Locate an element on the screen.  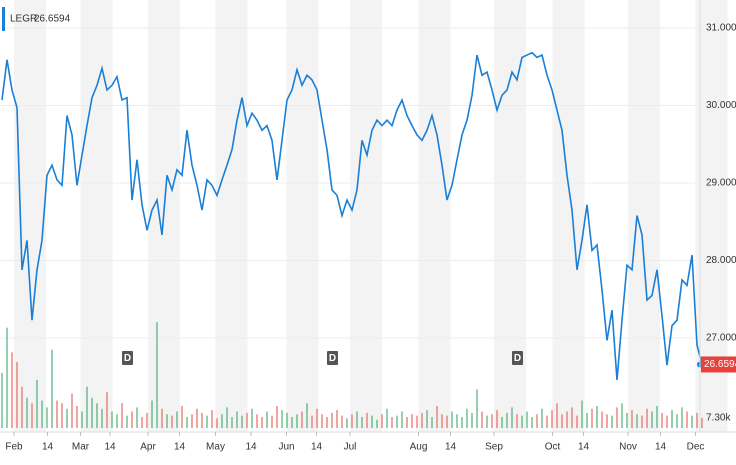
y-tick-label: 29.0000 is located at coordinates (721, 183).